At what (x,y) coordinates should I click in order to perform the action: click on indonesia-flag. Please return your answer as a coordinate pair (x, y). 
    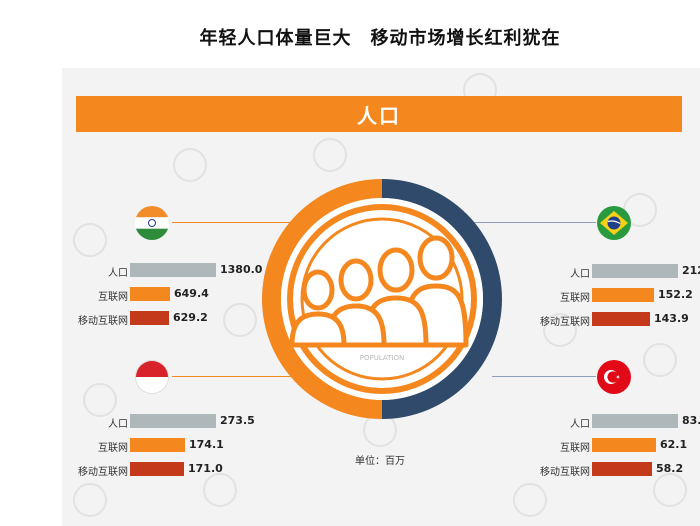
    Looking at the image, I should click on (152, 377).